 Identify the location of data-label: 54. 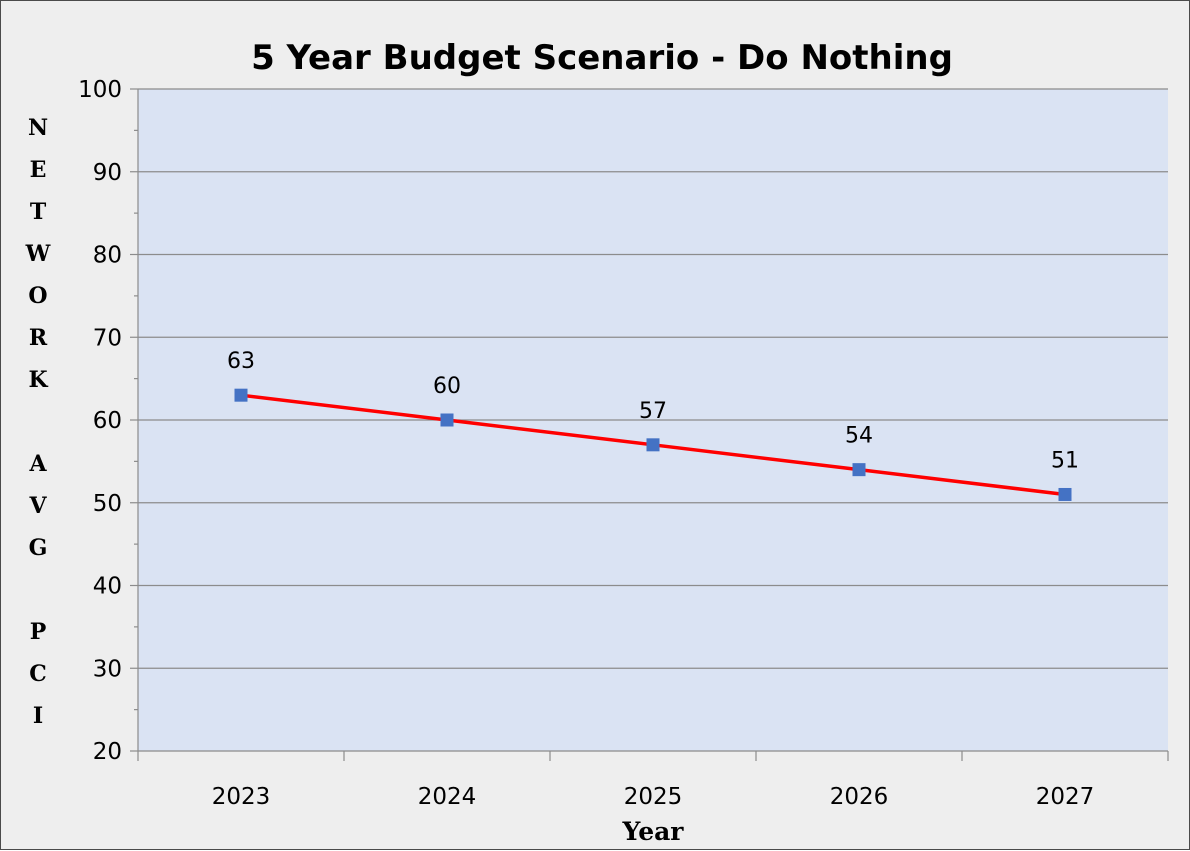
(859, 436).